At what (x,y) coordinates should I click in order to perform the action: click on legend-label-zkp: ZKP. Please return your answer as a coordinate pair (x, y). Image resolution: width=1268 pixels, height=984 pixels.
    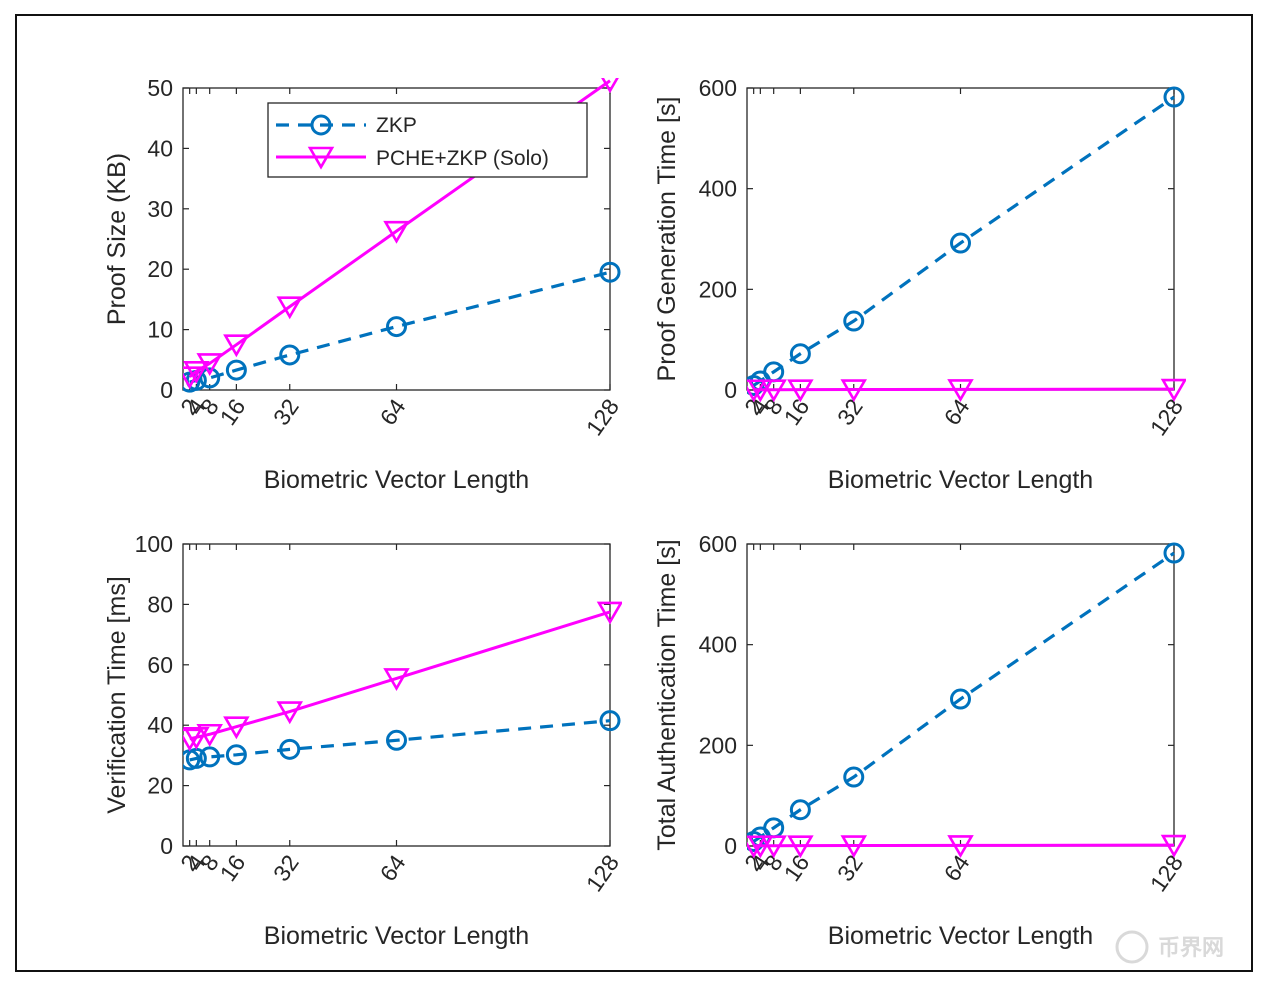
    Looking at the image, I should click on (396, 125).